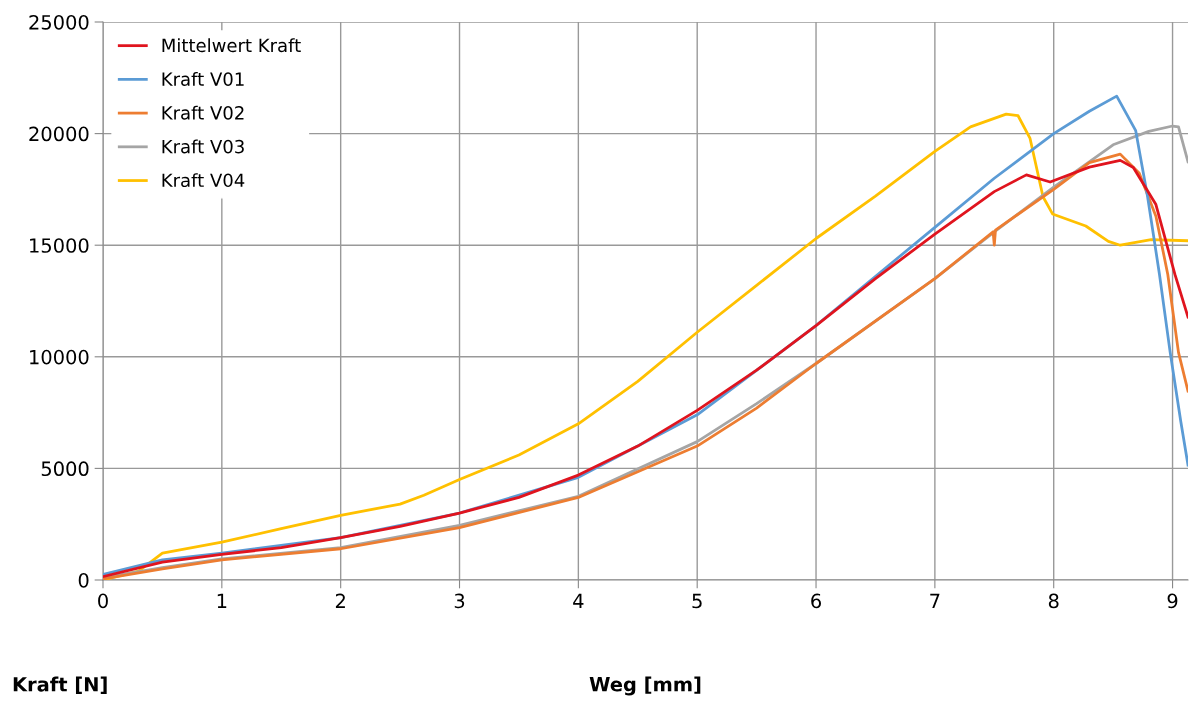  I want to click on x-tick-label: 4, so click(578, 600).